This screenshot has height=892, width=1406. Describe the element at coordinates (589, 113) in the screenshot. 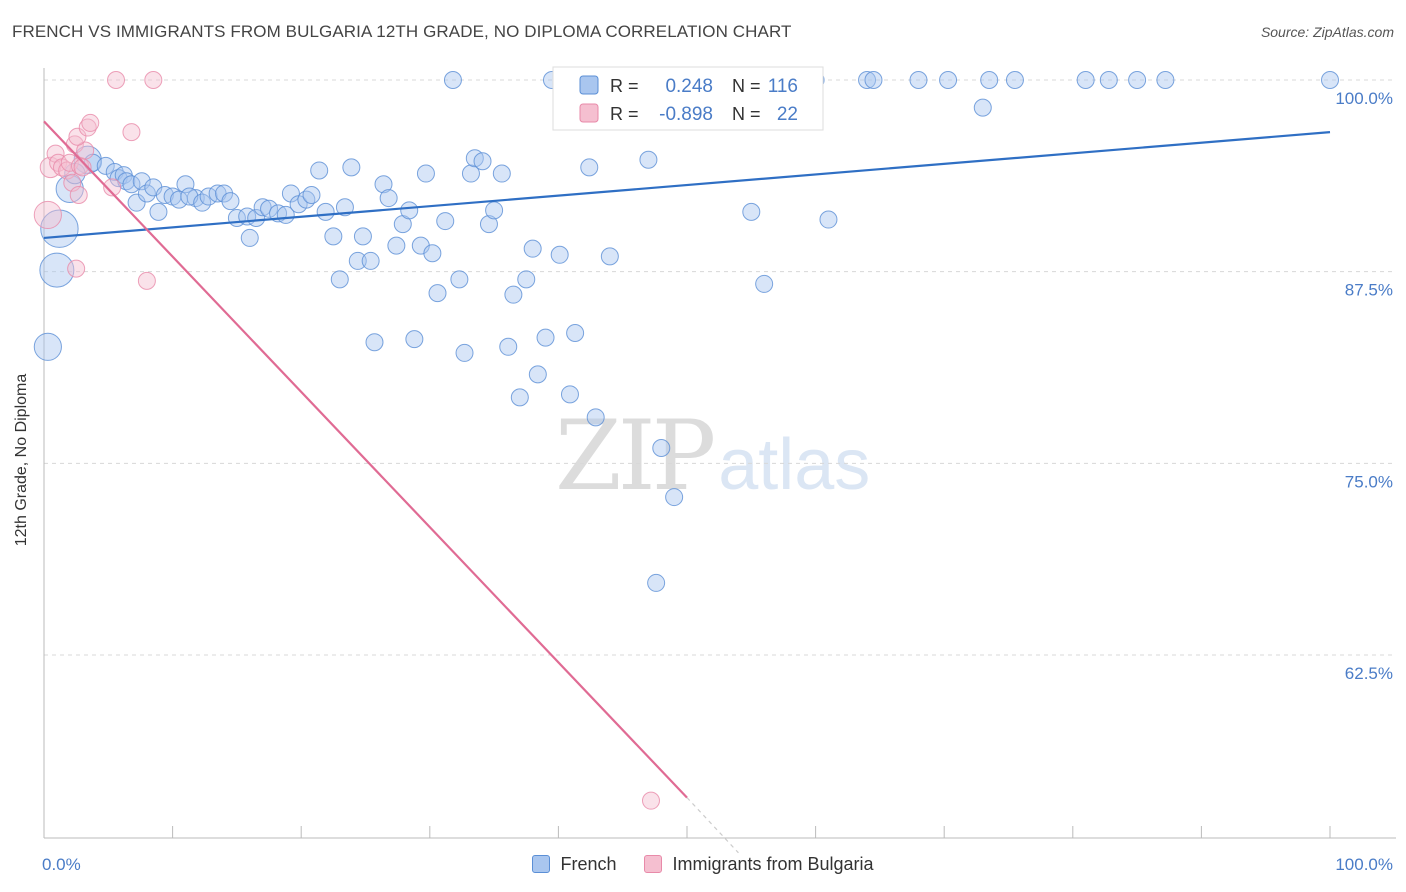

I see `stats-swatch-bulgaria` at that location.